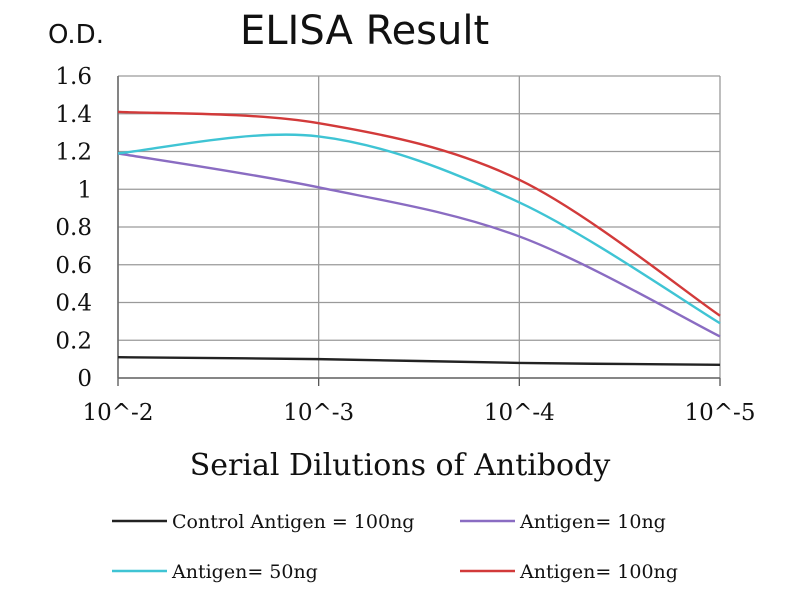  I want to click on legend-label: Antigen= 100ng, so click(598, 572).